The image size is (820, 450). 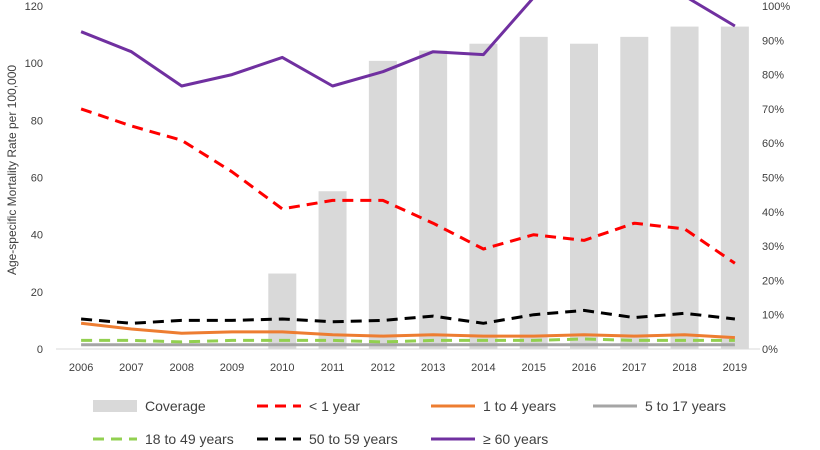 I want to click on coverage-bar-2014, so click(x=483, y=196).